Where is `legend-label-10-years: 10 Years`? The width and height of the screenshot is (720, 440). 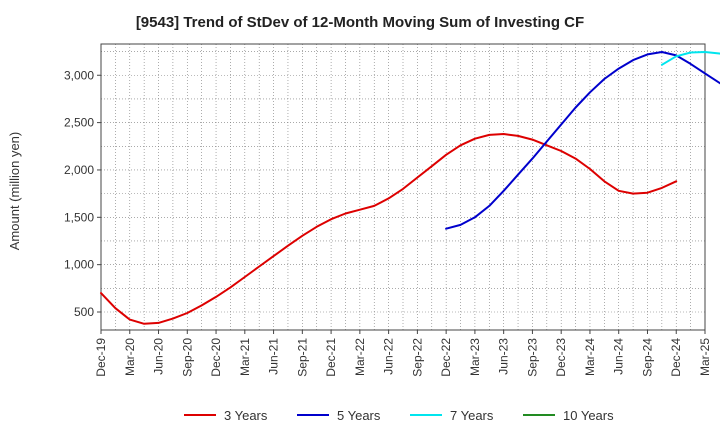 legend-label-10-years: 10 Years is located at coordinates (588, 415).